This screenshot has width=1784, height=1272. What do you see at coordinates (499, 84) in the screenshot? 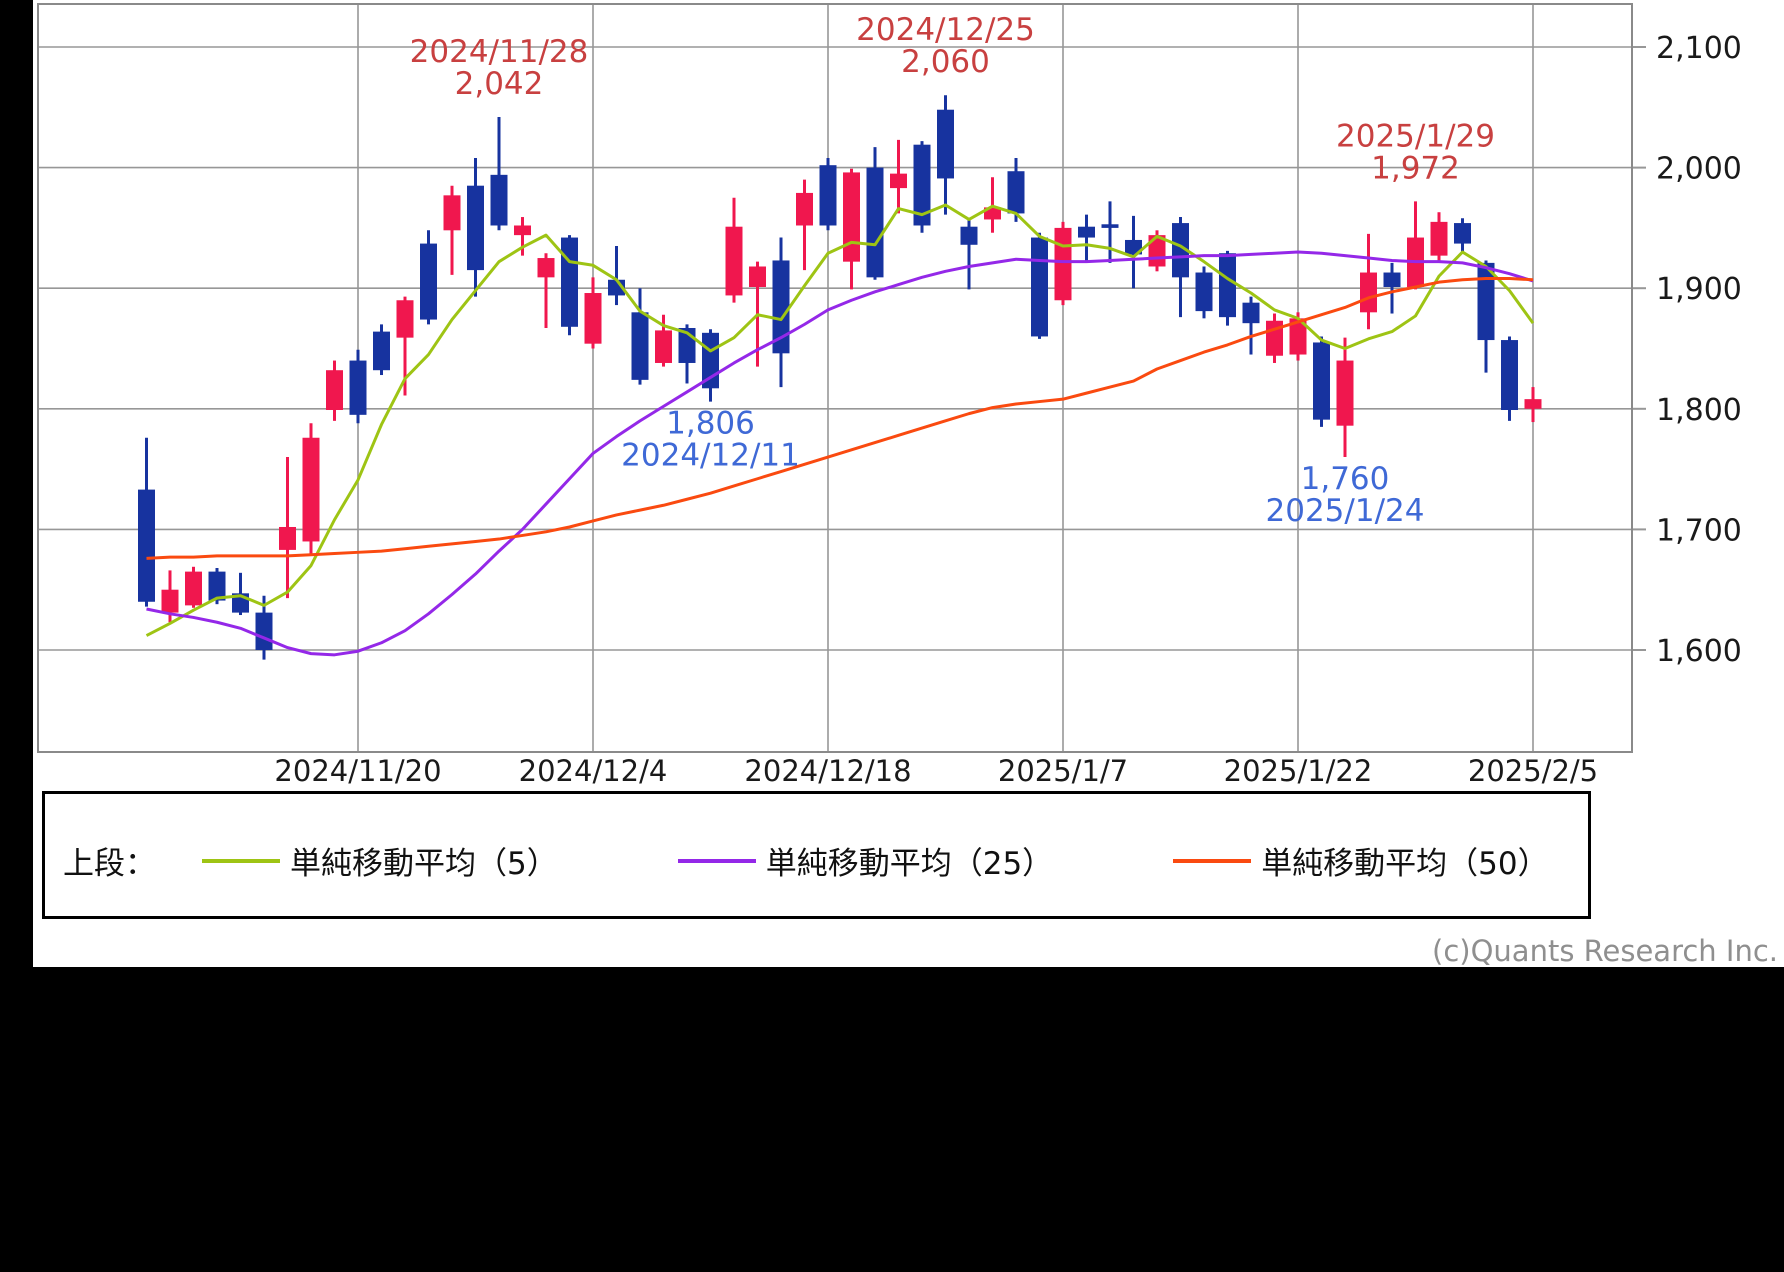
I see `annotation-15-line1: 2,042` at bounding box center [499, 84].